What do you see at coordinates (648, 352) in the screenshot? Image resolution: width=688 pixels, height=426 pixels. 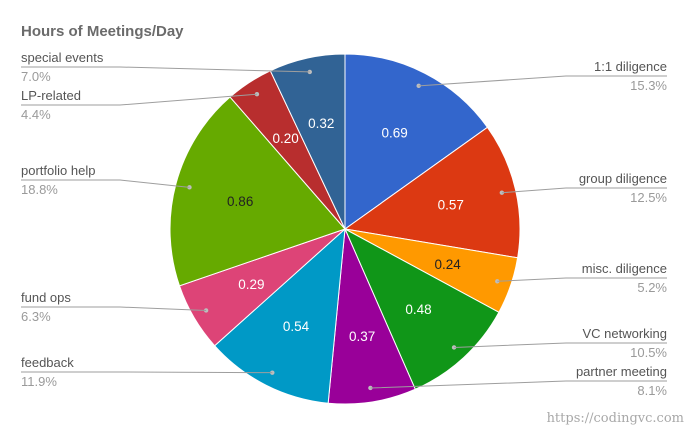 I see `slice-percent-vc-networking: 10.5%` at bounding box center [648, 352].